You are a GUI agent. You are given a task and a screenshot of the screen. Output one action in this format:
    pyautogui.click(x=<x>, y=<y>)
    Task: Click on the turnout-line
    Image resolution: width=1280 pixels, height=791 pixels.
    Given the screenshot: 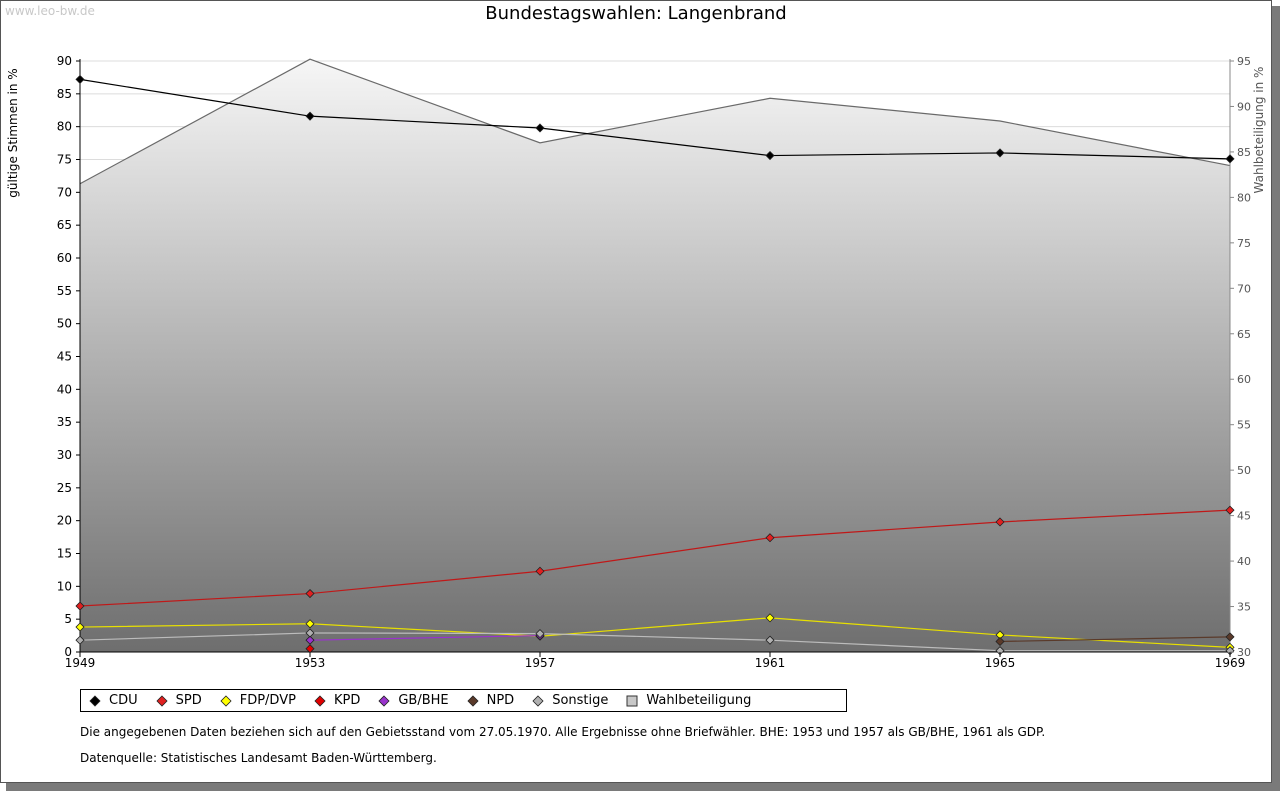 What is the action you would take?
    pyautogui.click(x=655, y=121)
    